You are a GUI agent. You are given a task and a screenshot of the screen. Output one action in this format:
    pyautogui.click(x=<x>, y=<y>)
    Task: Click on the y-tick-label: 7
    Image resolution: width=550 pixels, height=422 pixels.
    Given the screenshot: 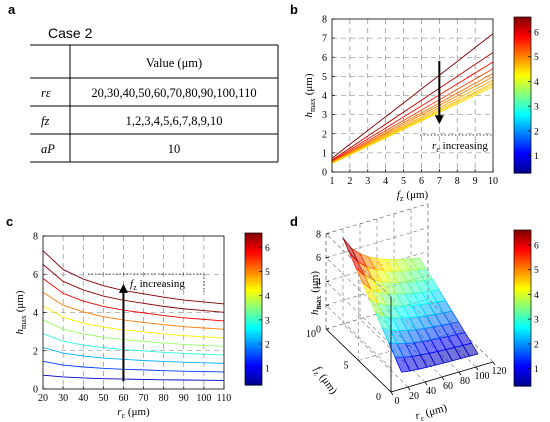 What is the action you would take?
    pyautogui.click(x=324, y=39)
    